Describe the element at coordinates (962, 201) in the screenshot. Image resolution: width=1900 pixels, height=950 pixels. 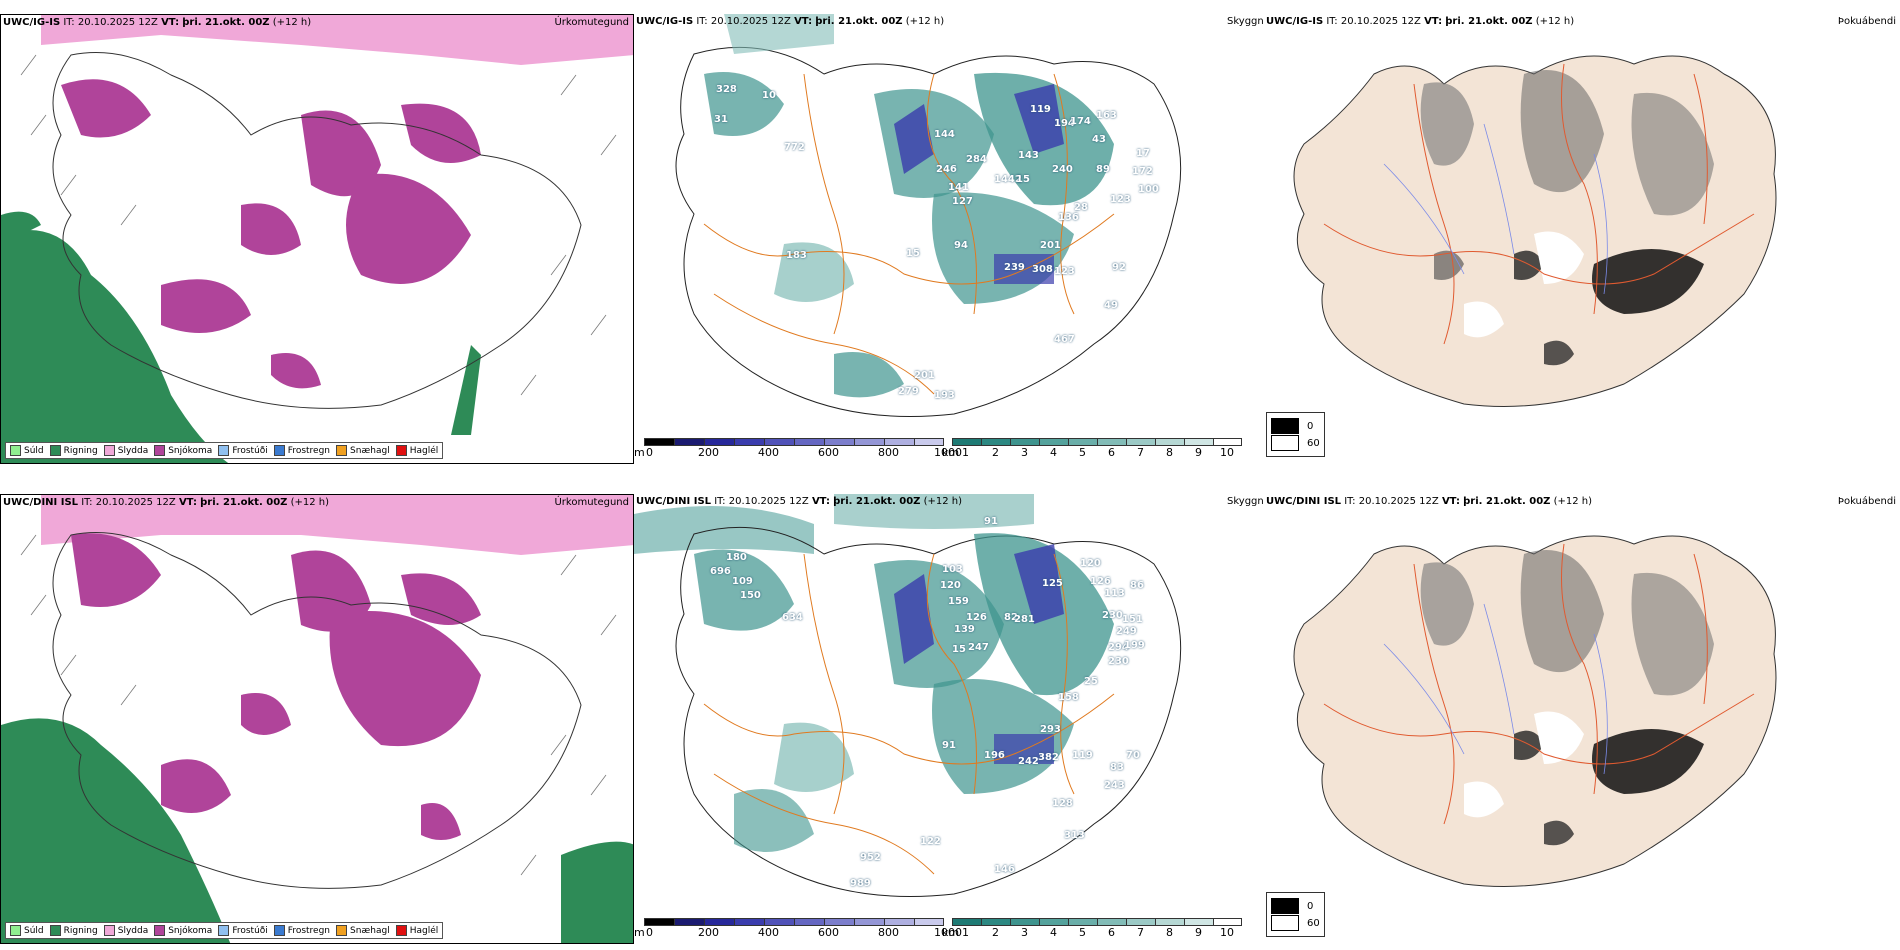
I see `visibility-value-label: 127` at that location.